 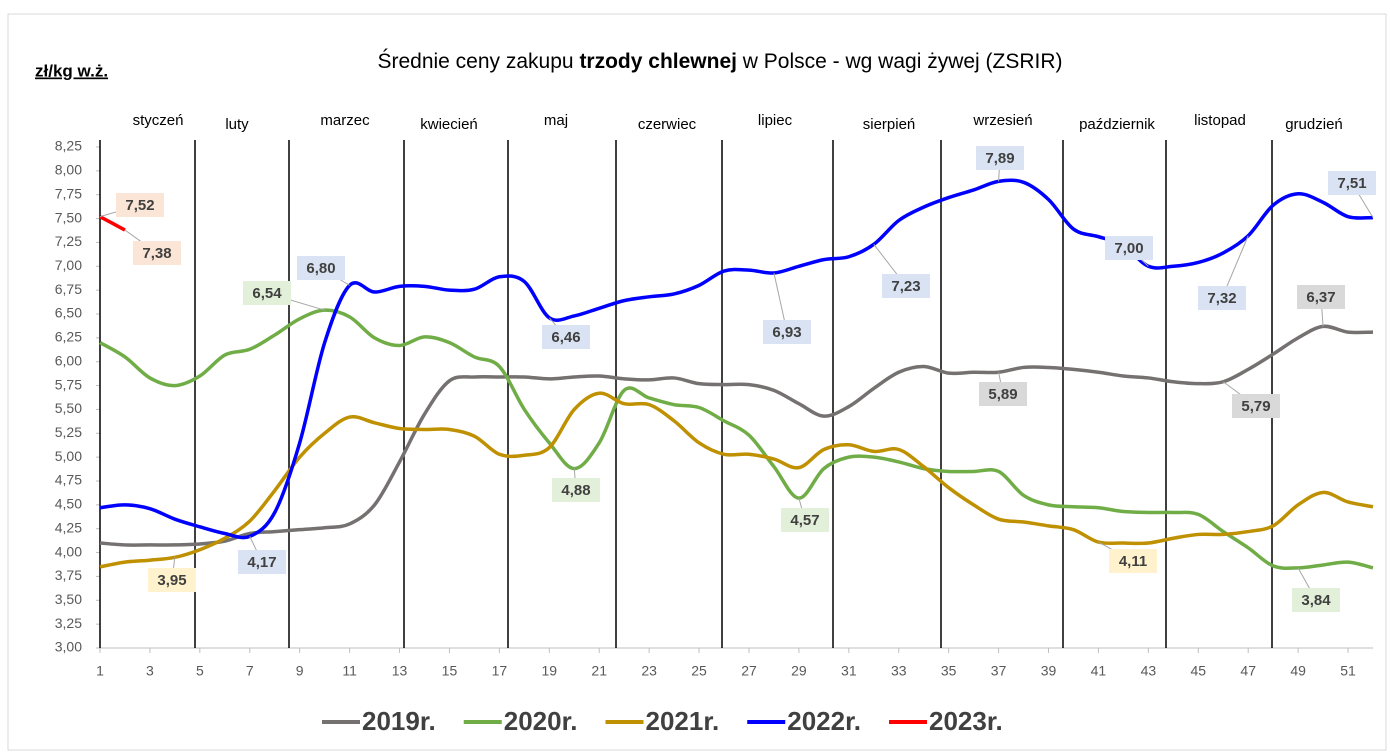 I want to click on legend-label: 2019r., so click(x=399, y=721).